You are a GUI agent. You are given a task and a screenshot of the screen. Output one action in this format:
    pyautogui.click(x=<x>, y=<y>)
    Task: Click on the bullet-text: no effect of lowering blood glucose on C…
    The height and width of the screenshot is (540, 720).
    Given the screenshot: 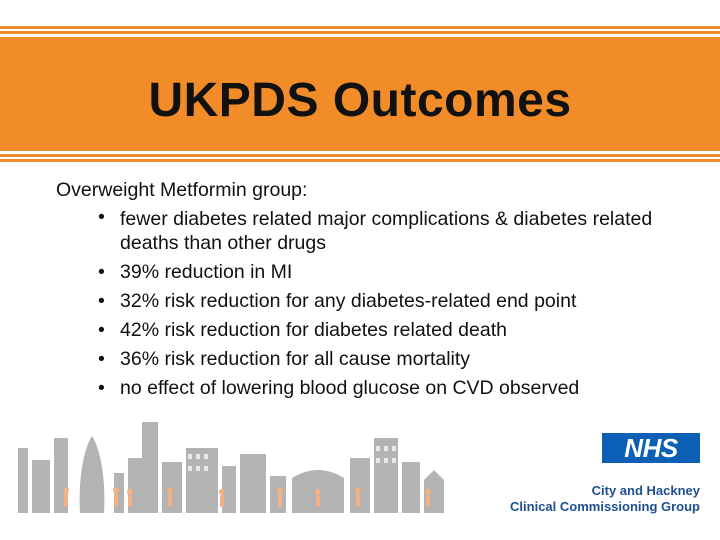 What is the action you would take?
    pyautogui.click(x=350, y=388)
    